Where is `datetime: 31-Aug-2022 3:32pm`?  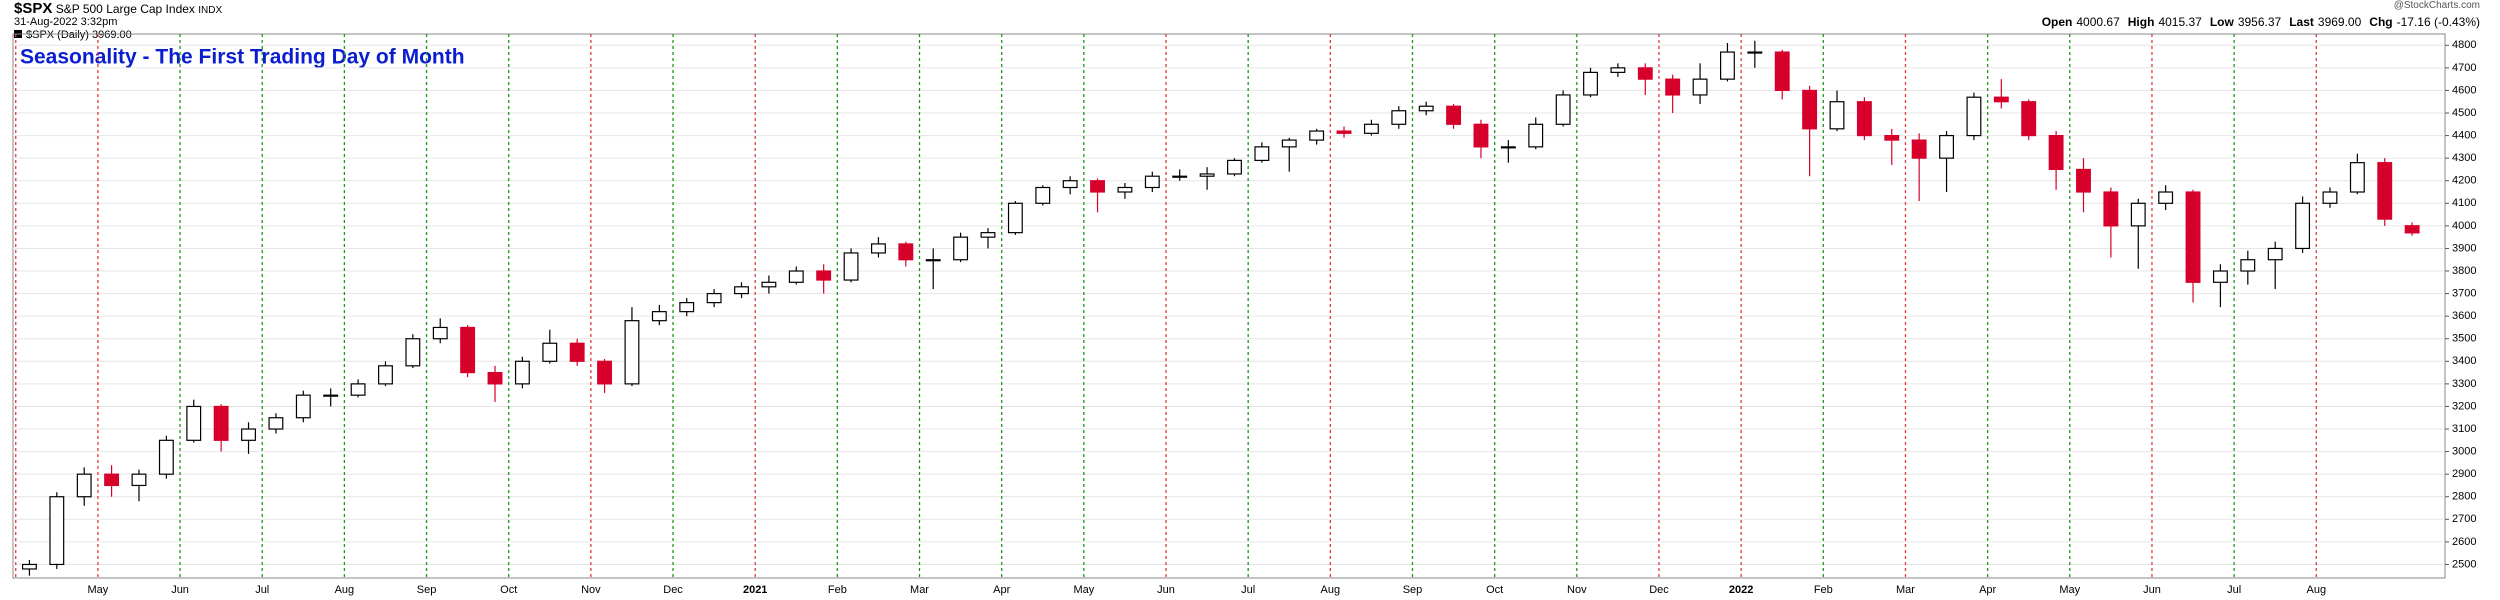
datetime: 31-Aug-2022 3:32pm is located at coordinates (66, 22).